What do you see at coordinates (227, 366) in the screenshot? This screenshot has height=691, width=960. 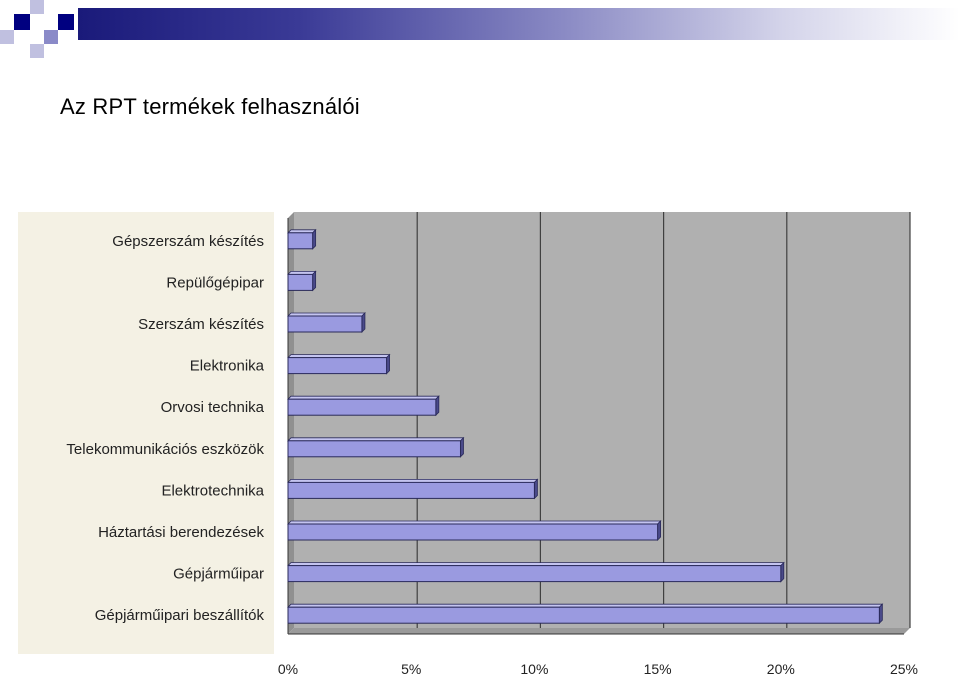 I see `category-label: Elektronika` at bounding box center [227, 366].